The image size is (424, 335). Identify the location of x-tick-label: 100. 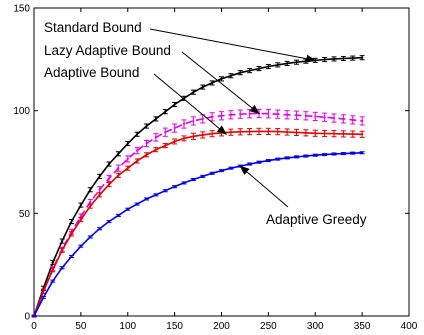
(127, 326).